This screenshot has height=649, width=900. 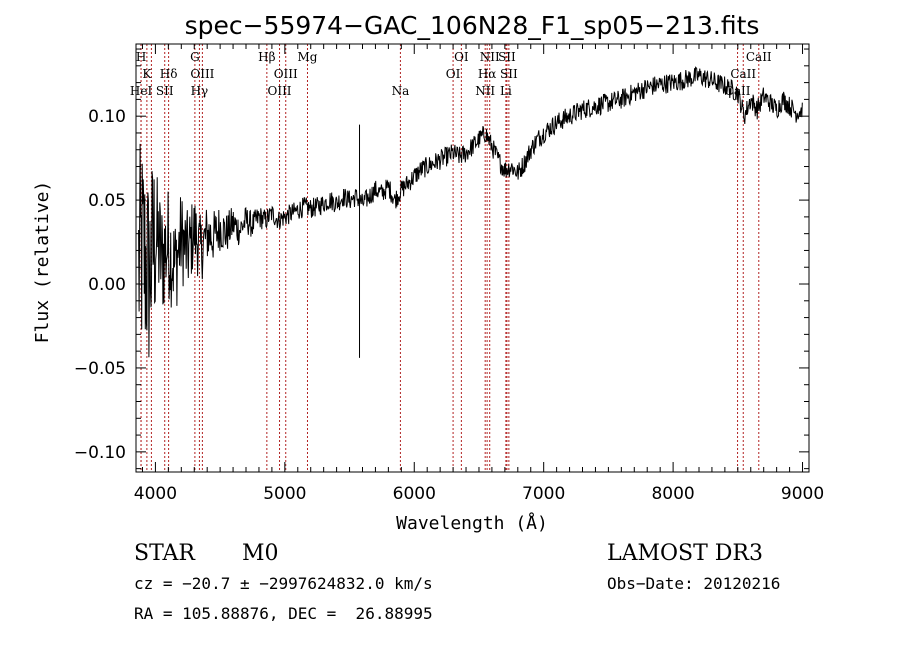 I want to click on y-tick-label: 0.10, so click(x=107, y=117).